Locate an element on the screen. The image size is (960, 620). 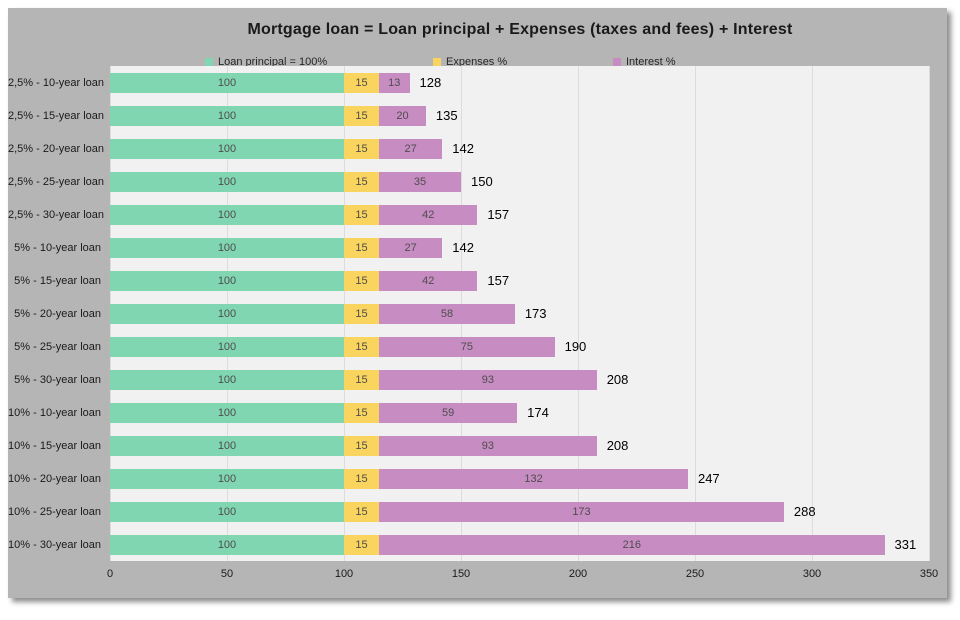
legend-item-interest: Interest % is located at coordinates (644, 62).